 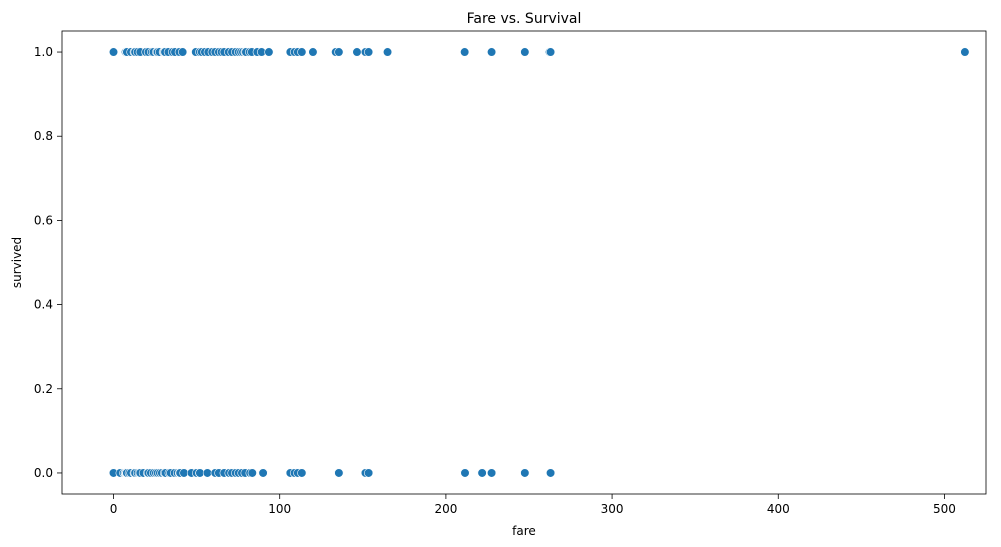 I want to click on y-tick-label: 0.4, so click(x=43, y=305).